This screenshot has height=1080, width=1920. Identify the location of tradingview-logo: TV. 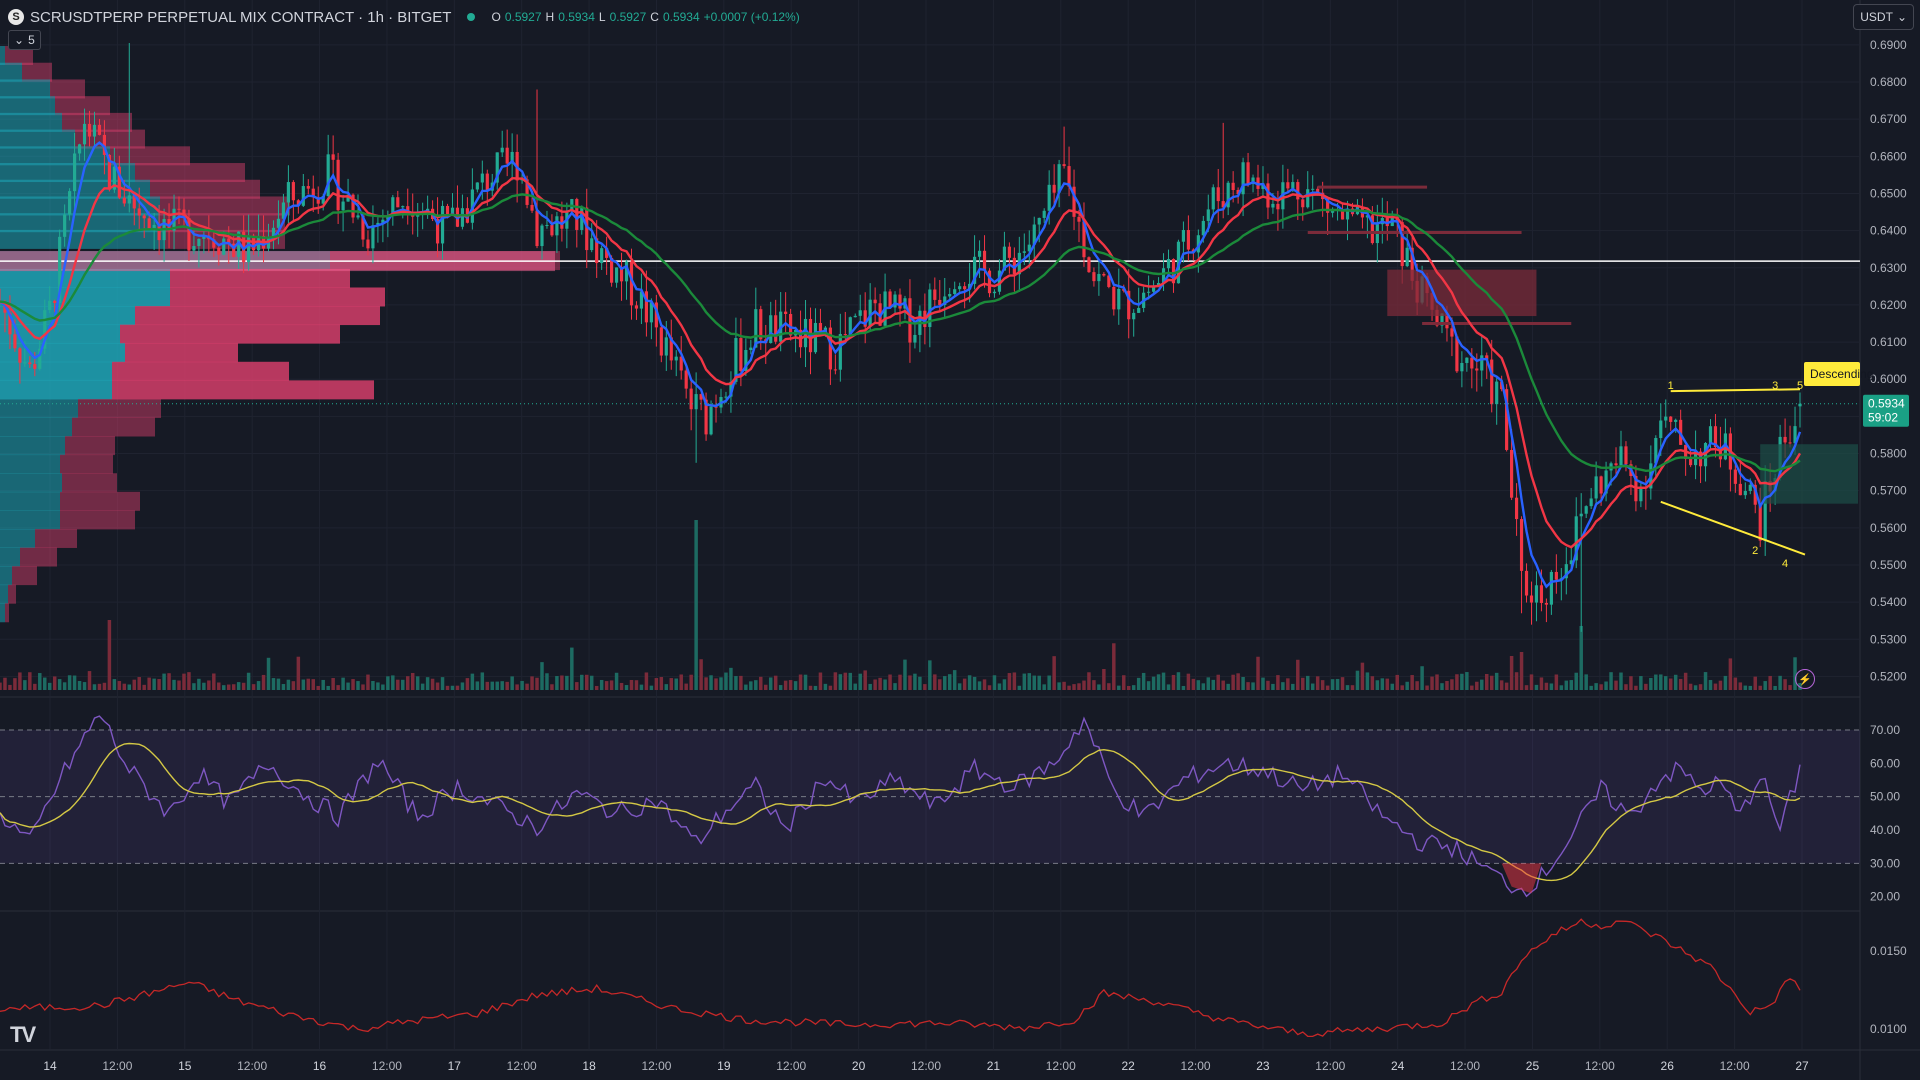
(23, 1034).